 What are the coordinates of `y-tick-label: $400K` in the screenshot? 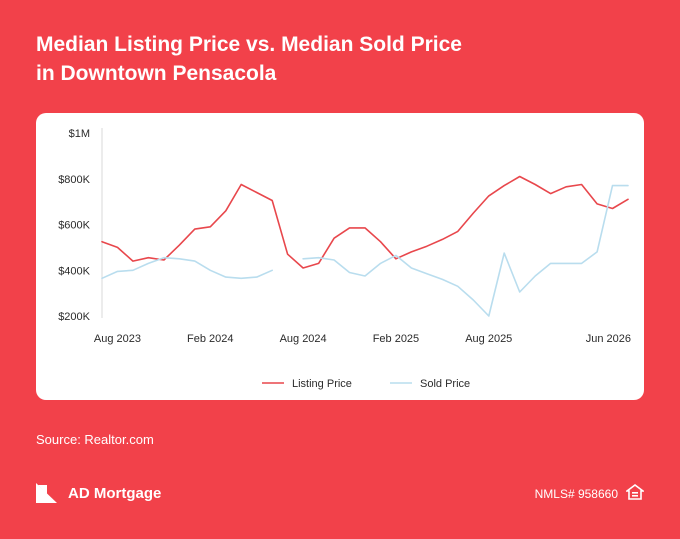 It's located at (74, 271).